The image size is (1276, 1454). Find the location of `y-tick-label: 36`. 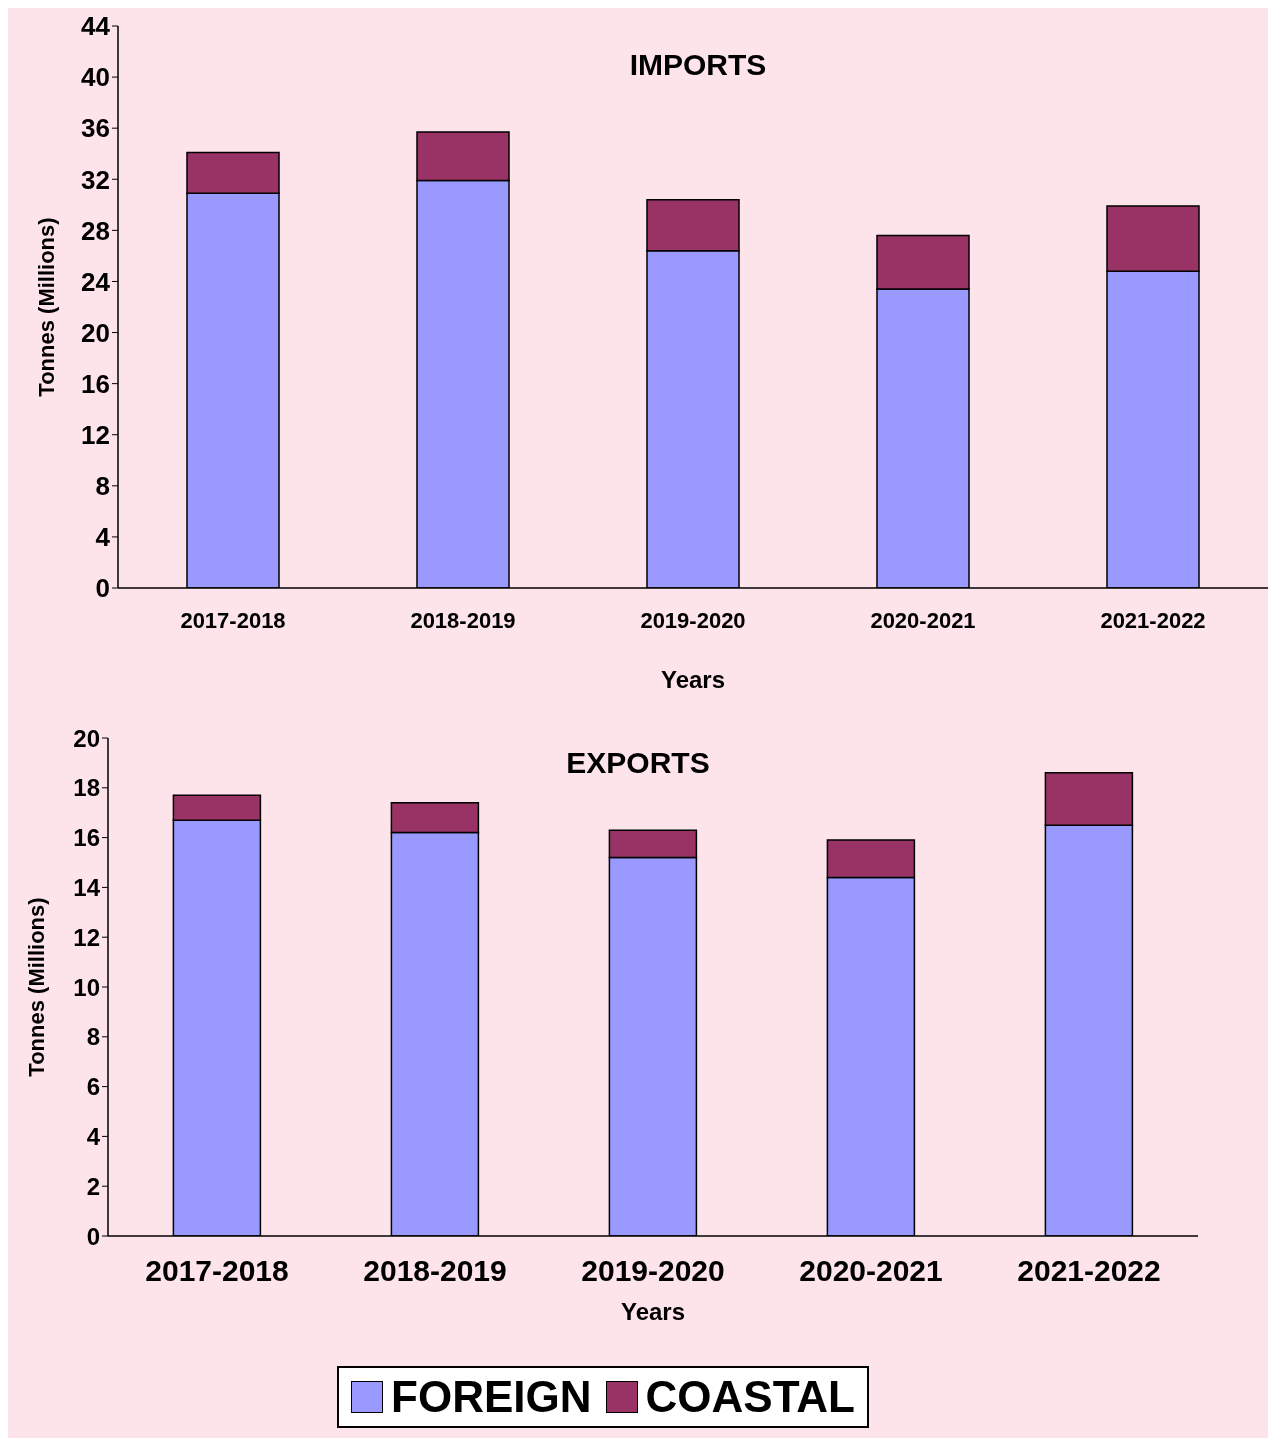

y-tick-label: 36 is located at coordinates (95, 128).